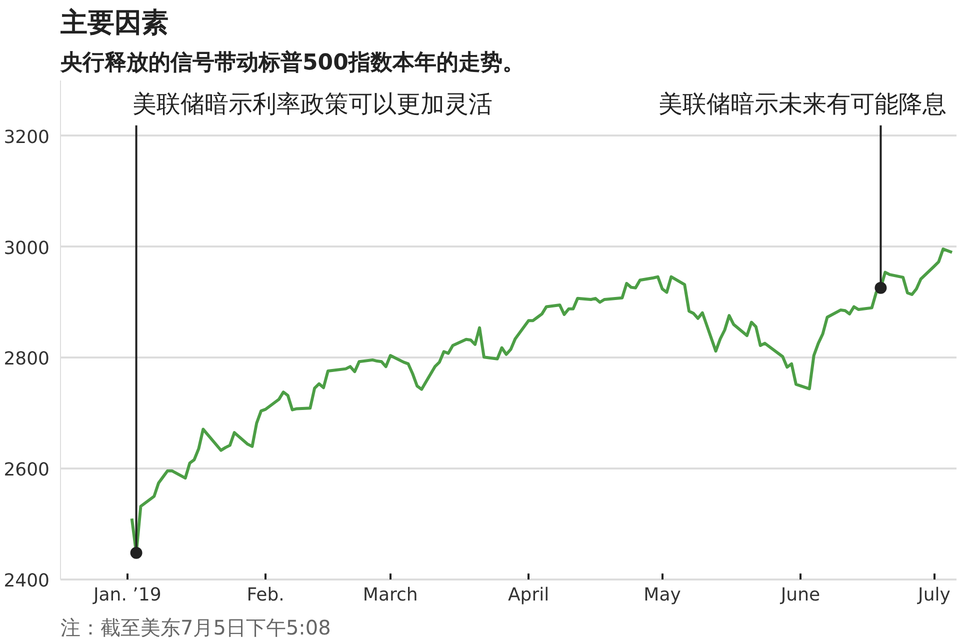  What do you see at coordinates (802, 104) in the screenshot?
I see `annotation: 美联储暗示未来有可能降息` at bounding box center [802, 104].